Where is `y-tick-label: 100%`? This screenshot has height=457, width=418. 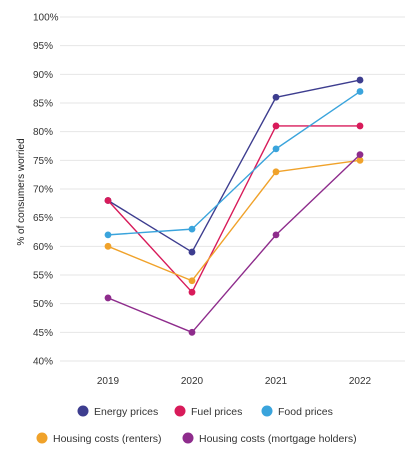 y-tick-label: 100% is located at coordinates (46, 18).